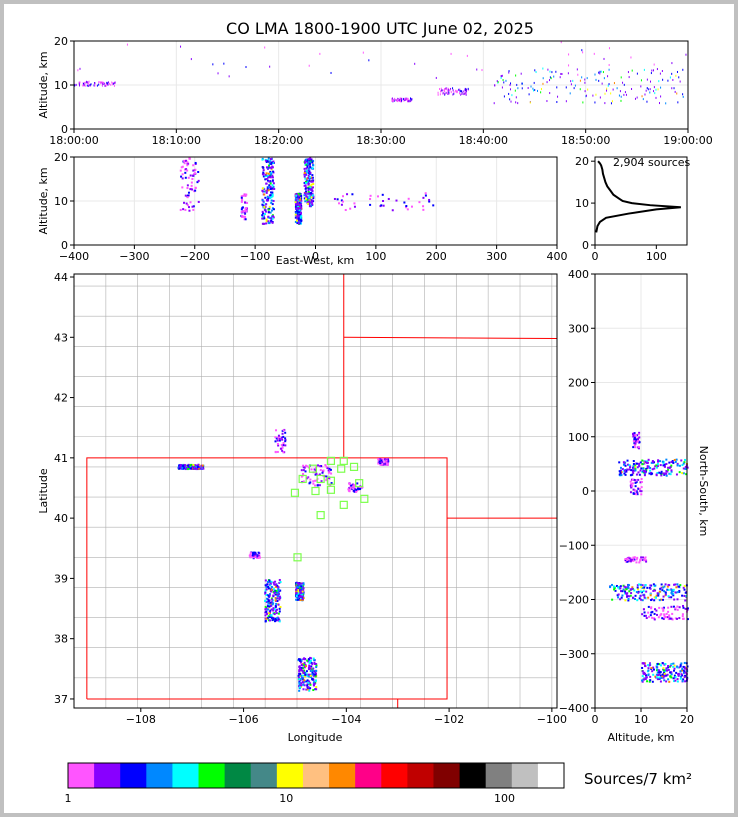  Describe the element at coordinates (394, 775) in the screenshot. I see `colorbar-swatch` at that location.